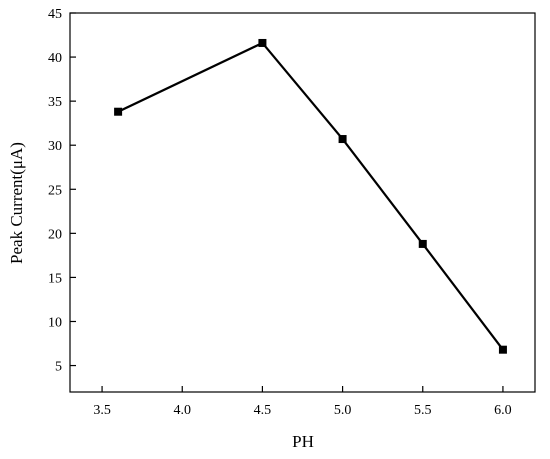  Describe the element at coordinates (55, 102) in the screenshot. I see `y-tick-label: 35` at that location.